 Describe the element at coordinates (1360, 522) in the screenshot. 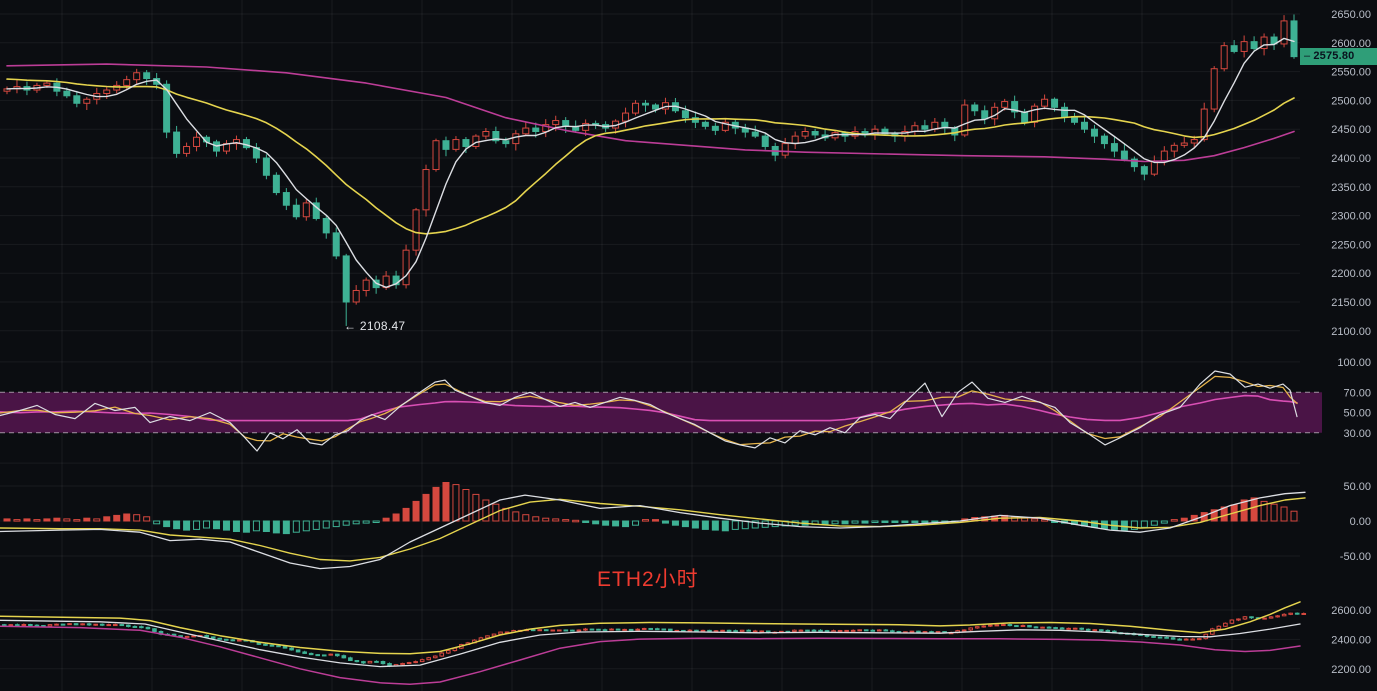

I see `axis-tick-label: 0.00` at that location.